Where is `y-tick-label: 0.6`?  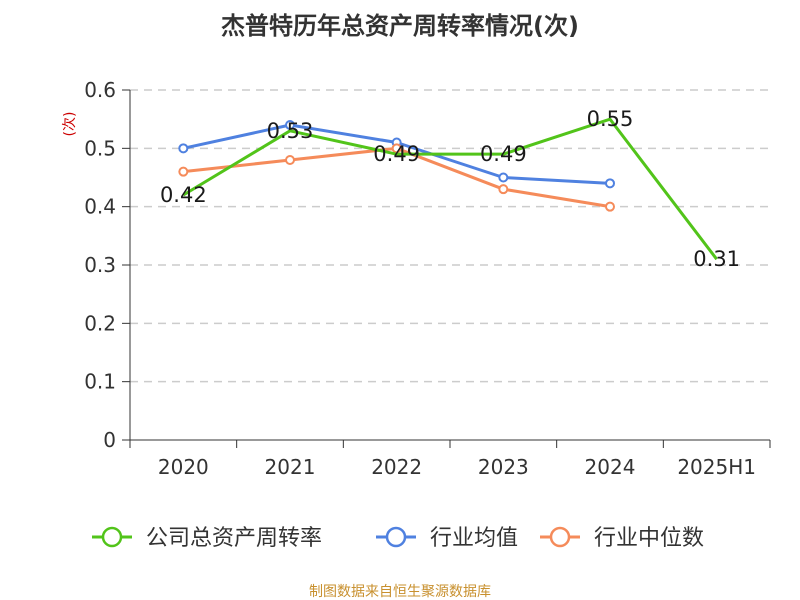 y-tick-label: 0.6 is located at coordinates (100, 90).